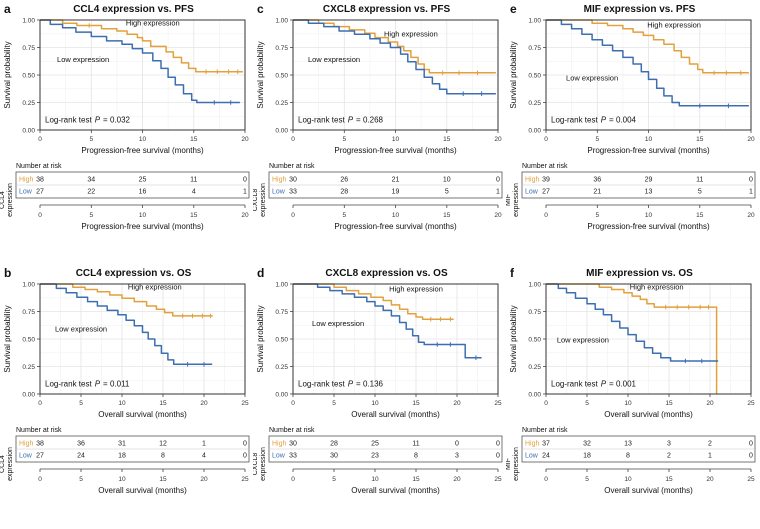 The image size is (760, 529). I want to click on panel-title: MIF expression vs. PFS, so click(639, 9).